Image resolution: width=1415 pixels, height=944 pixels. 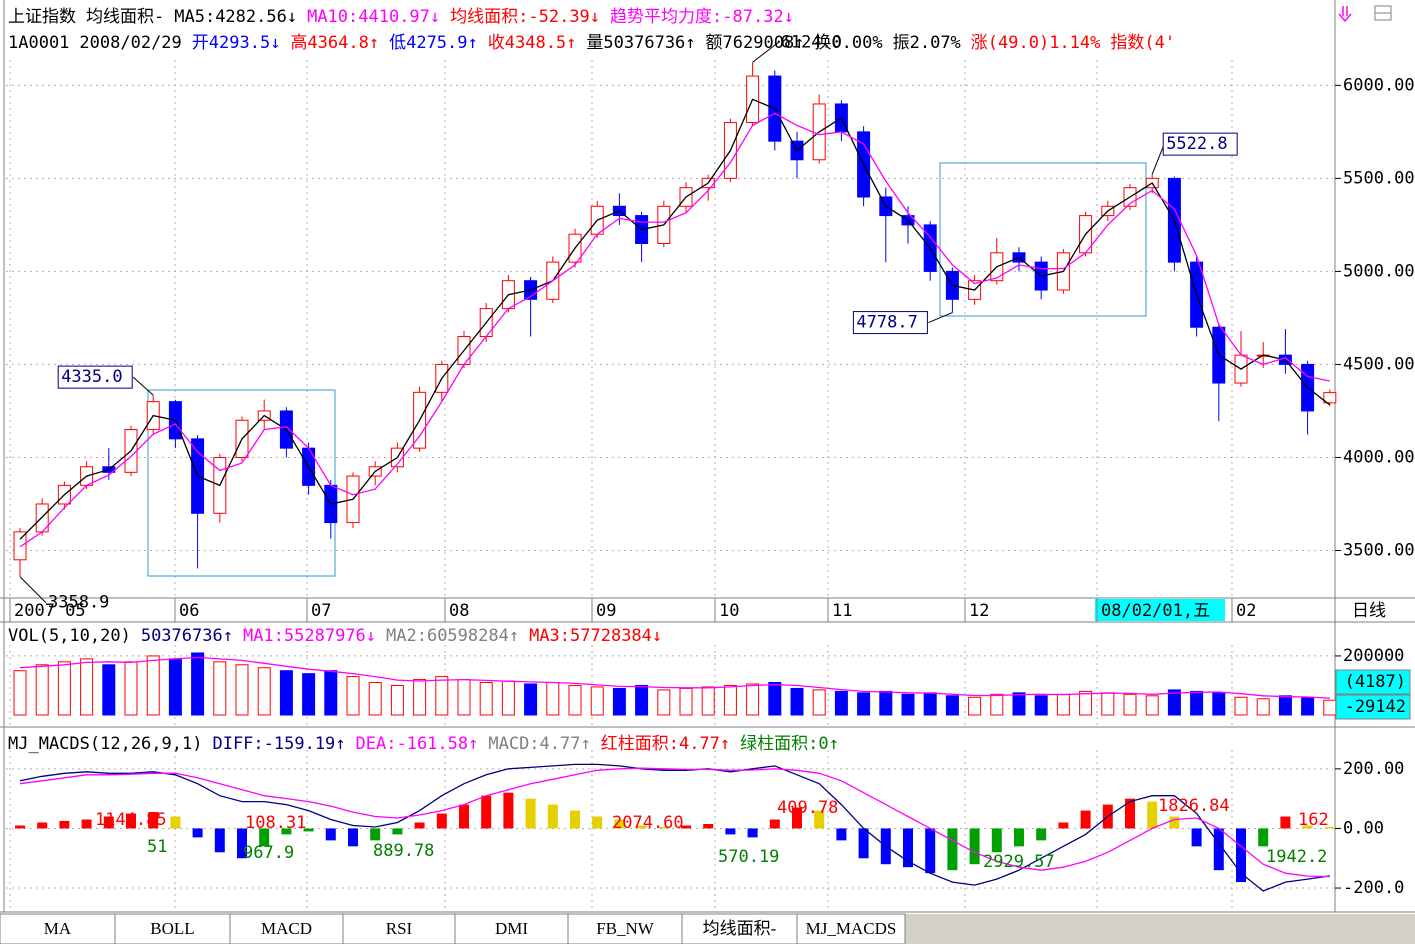 I want to click on annotation-box, so click(x=95, y=377).